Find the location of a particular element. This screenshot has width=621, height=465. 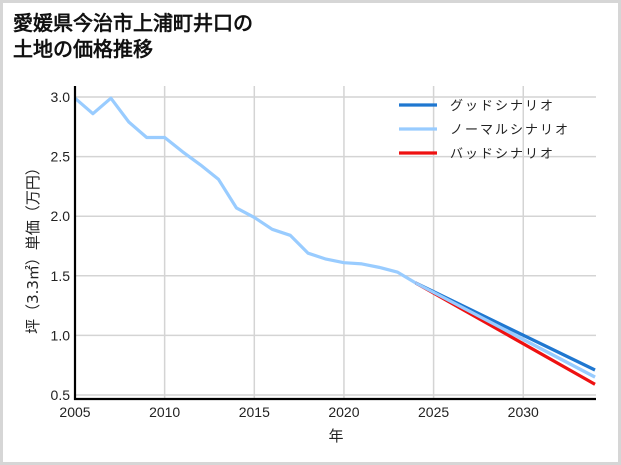

y-tick-label: 1.5 is located at coordinates (61, 276).